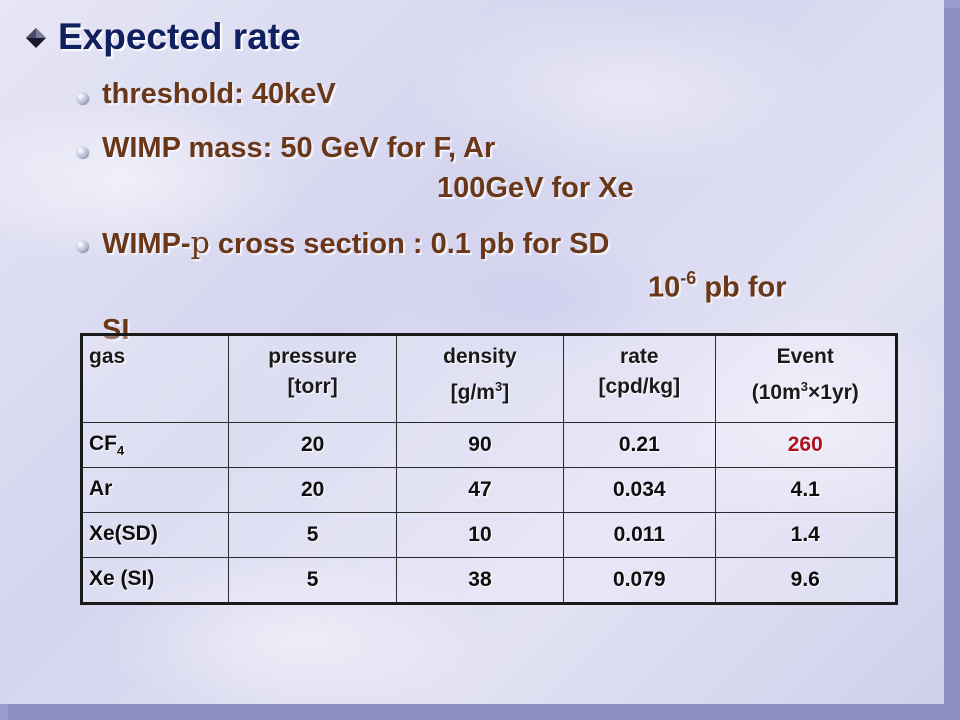  What do you see at coordinates (639, 378) in the screenshot?
I see `header-rate: rate [cpd/kg]` at bounding box center [639, 378].